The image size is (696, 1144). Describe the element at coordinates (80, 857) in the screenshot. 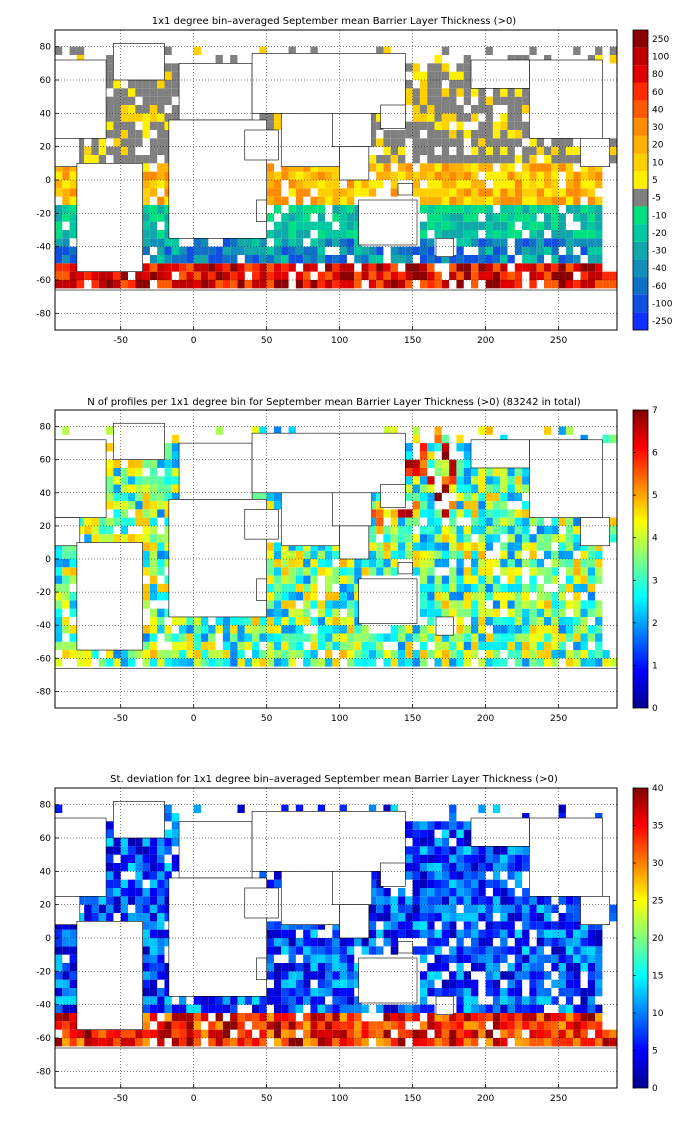

I see `land-area` at that location.